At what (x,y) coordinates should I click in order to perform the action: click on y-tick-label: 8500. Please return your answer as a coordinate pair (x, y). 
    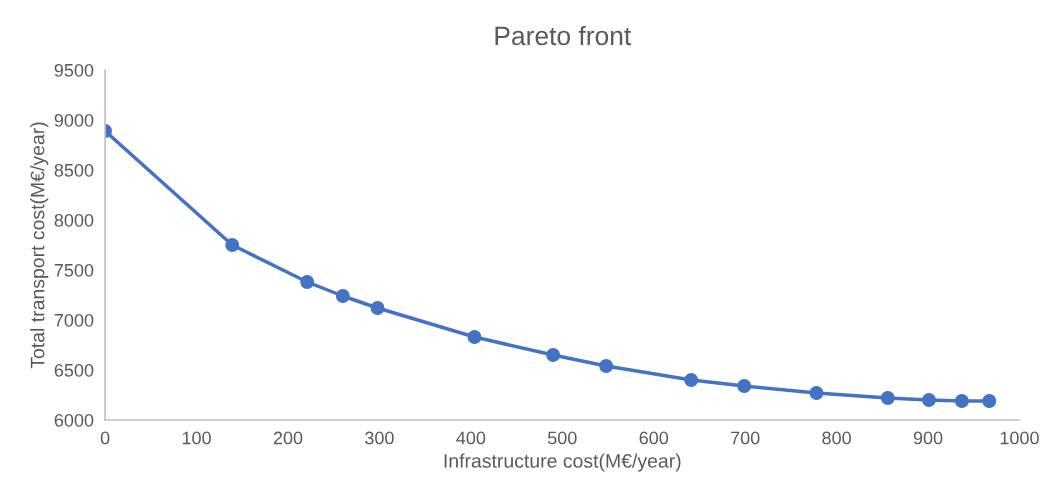
    Looking at the image, I should click on (74, 170).